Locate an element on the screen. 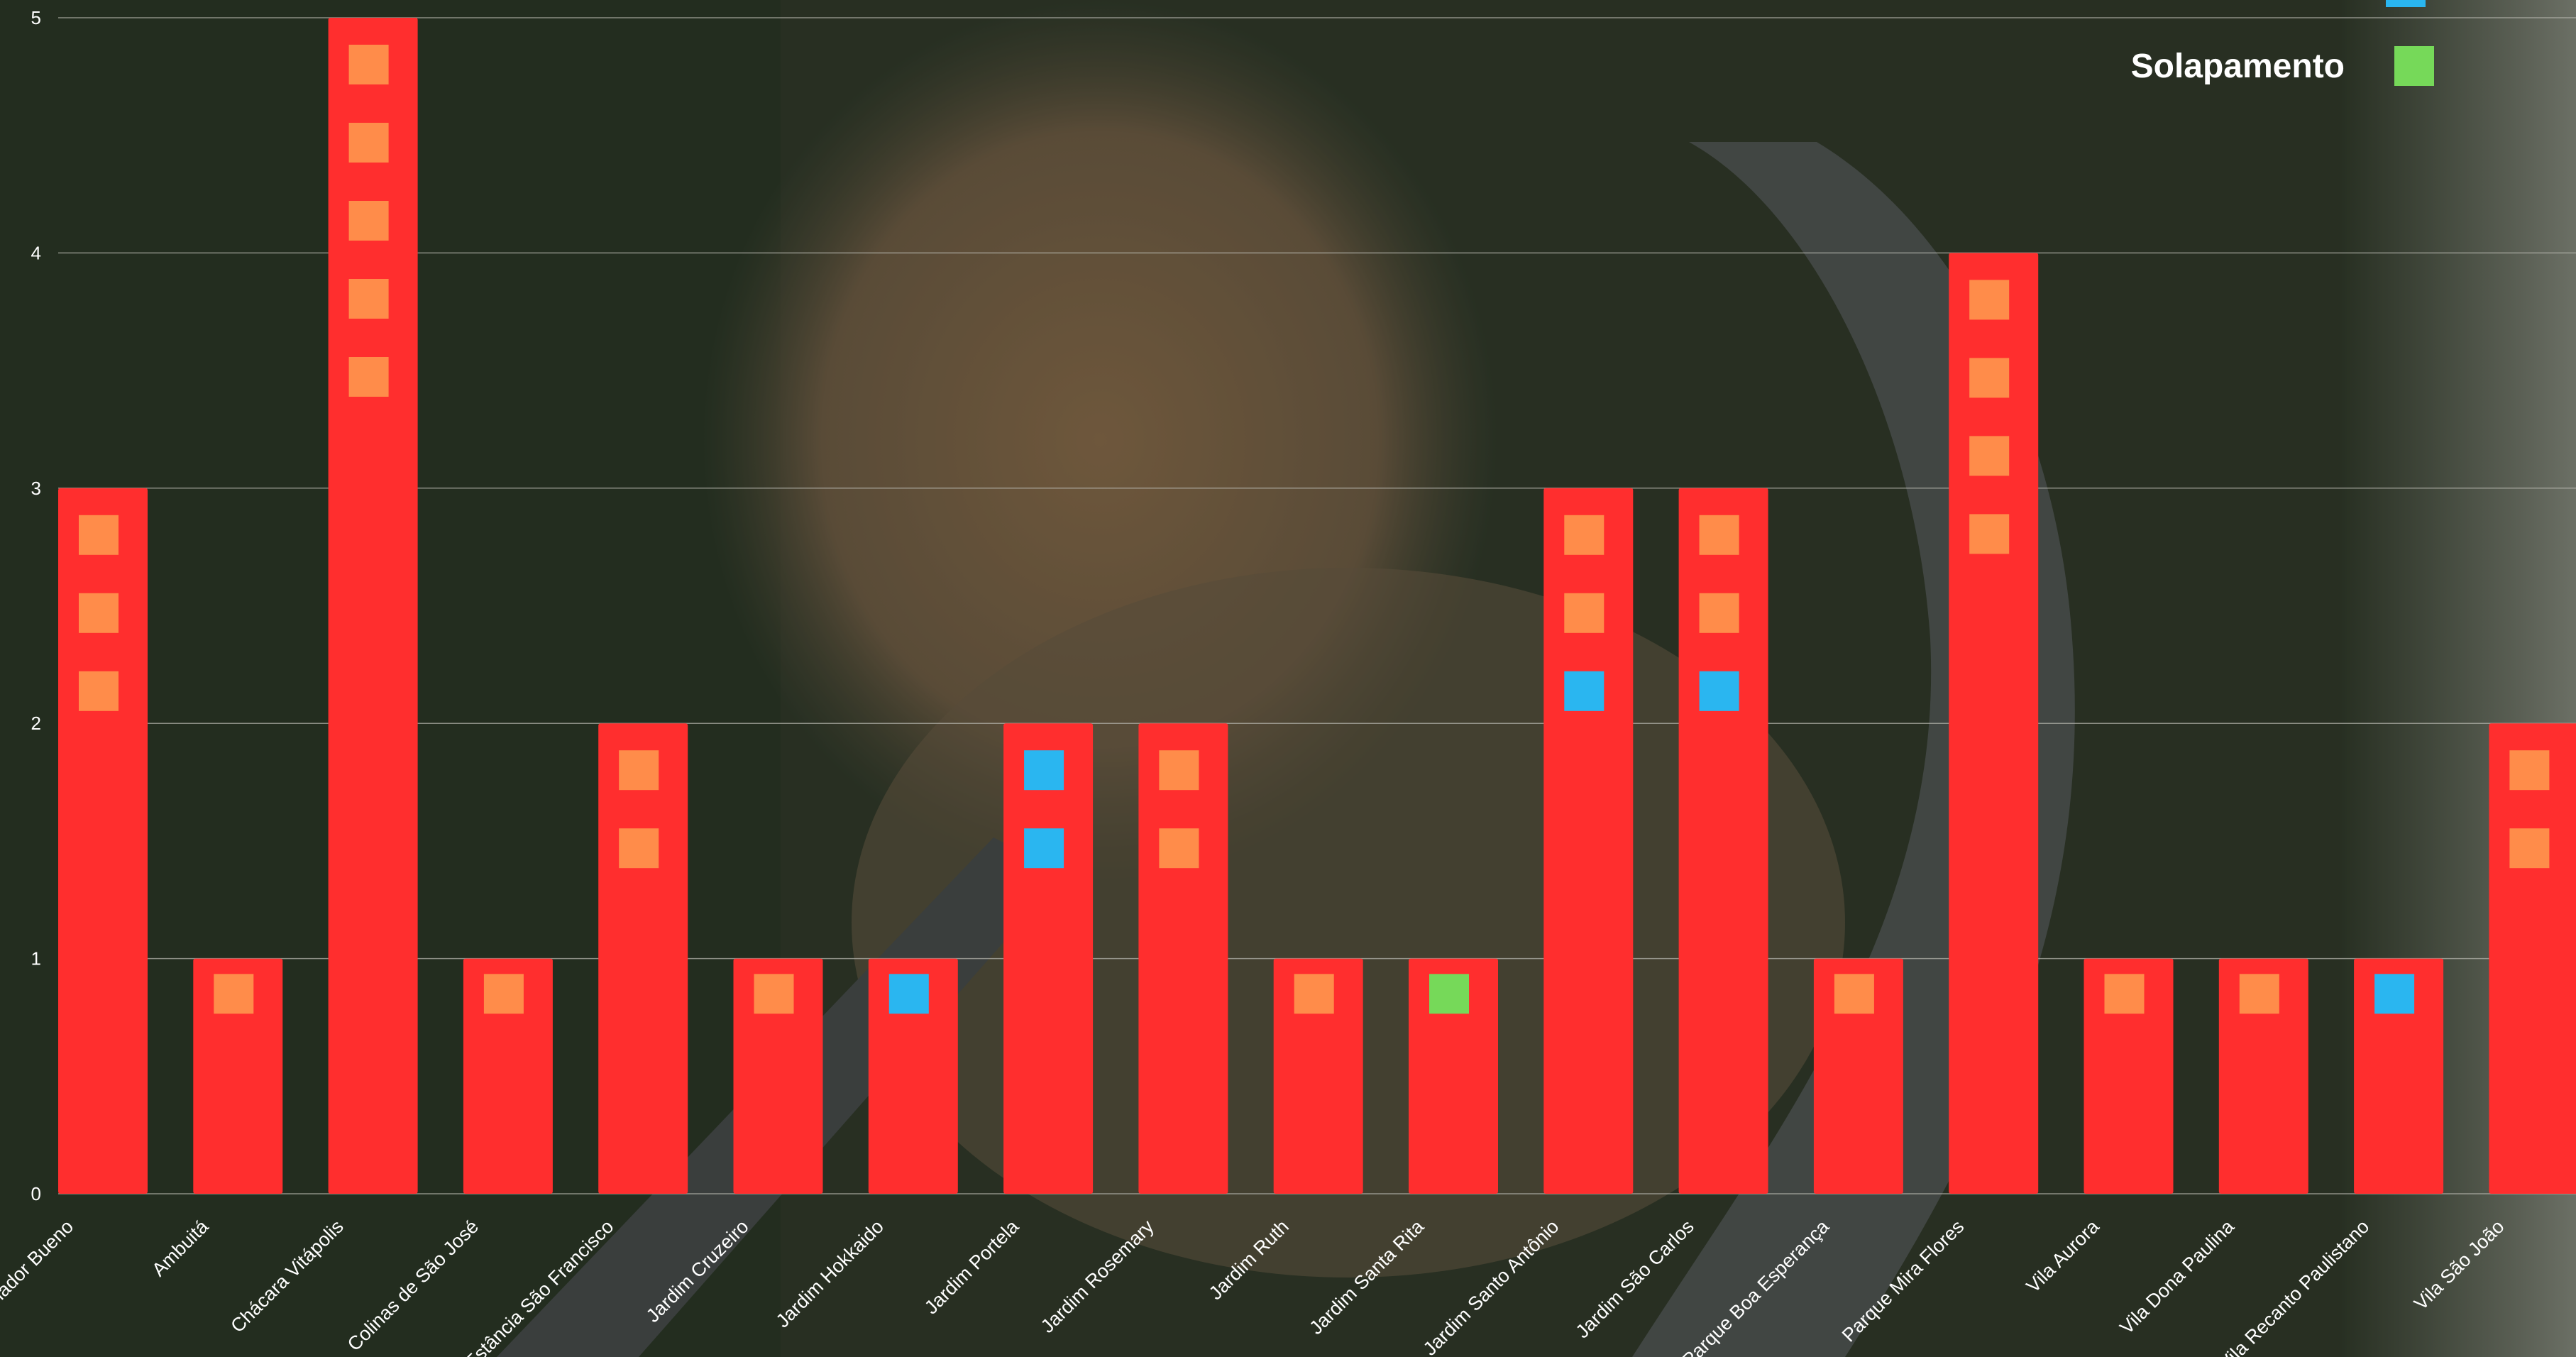 The image size is (2576, 1357). y-tick-label: 3 is located at coordinates (36, 488).